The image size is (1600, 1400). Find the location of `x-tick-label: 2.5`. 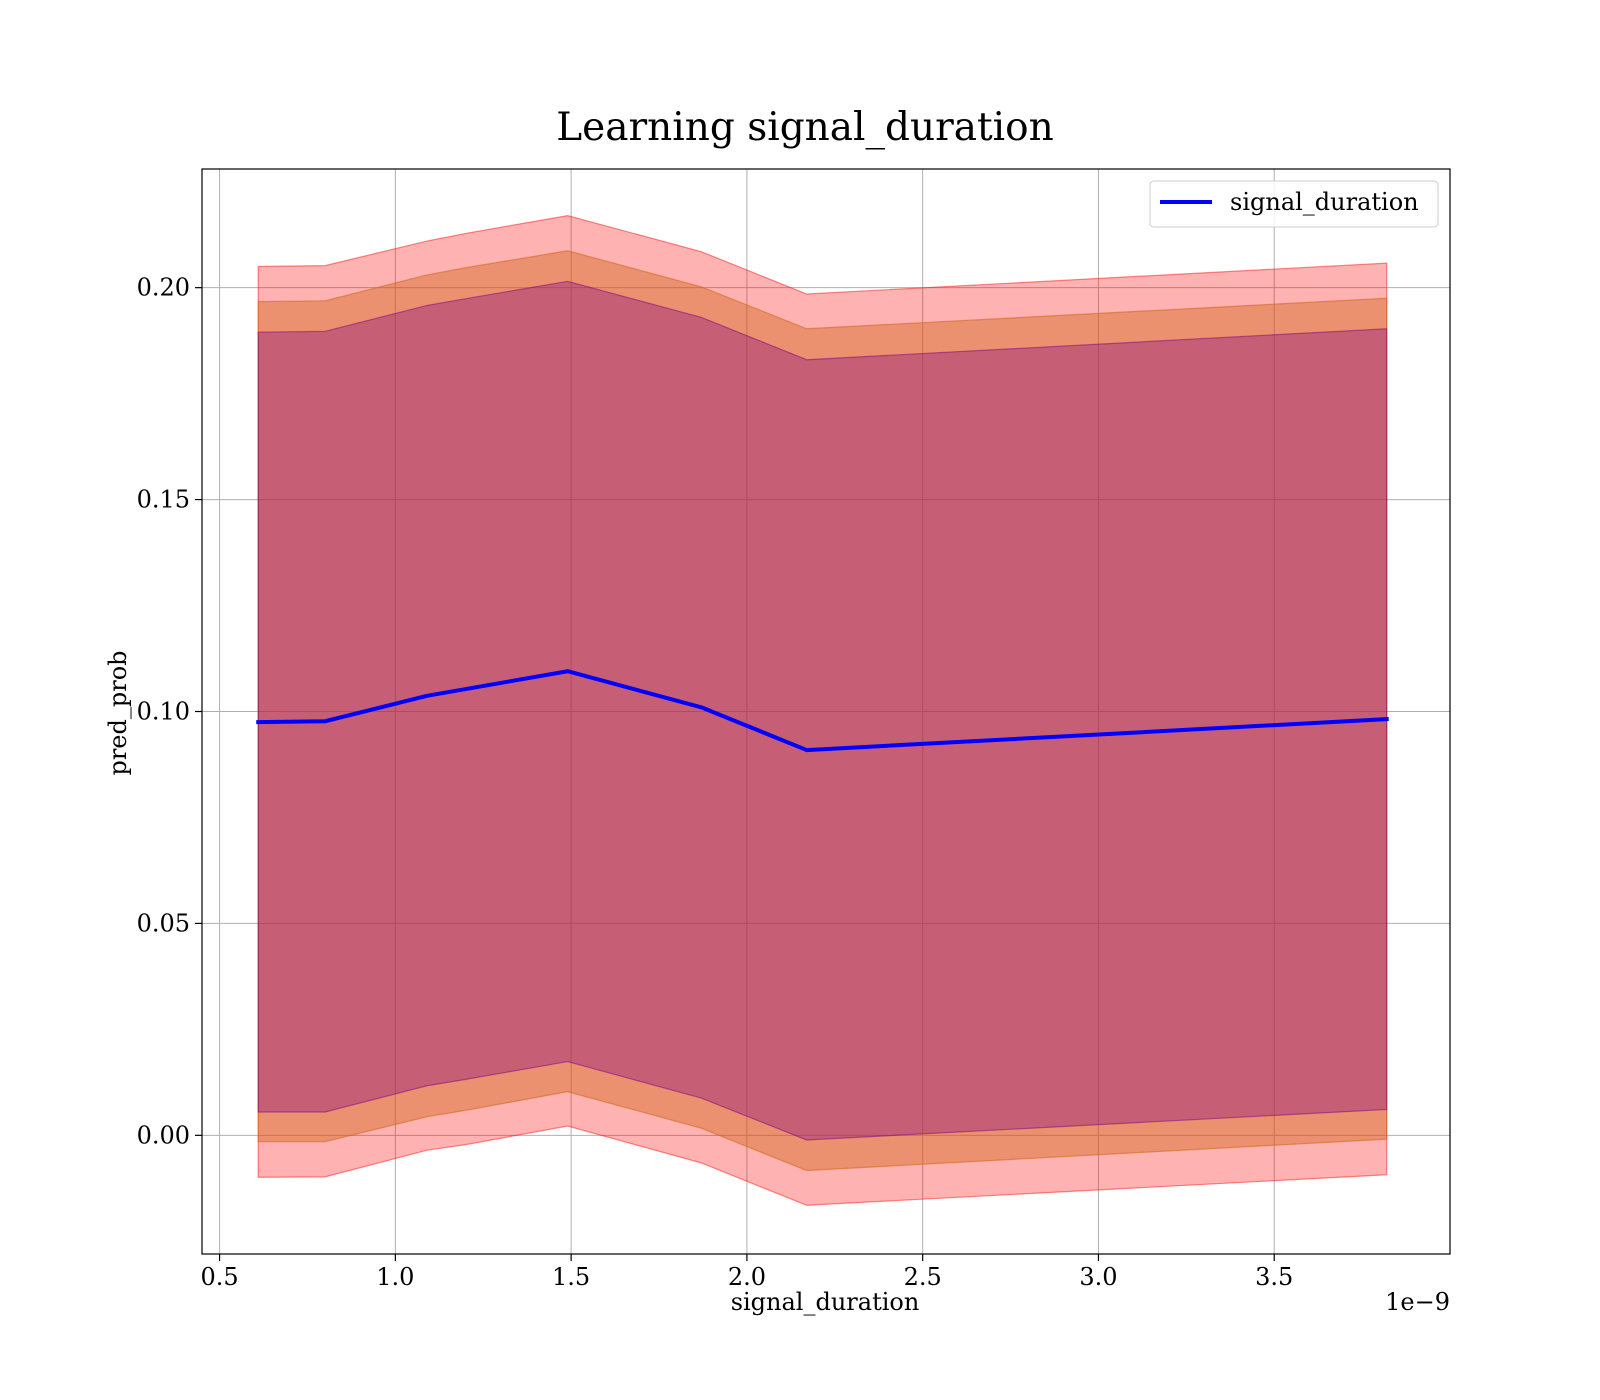

x-tick-label: 2.5 is located at coordinates (923, 1277).